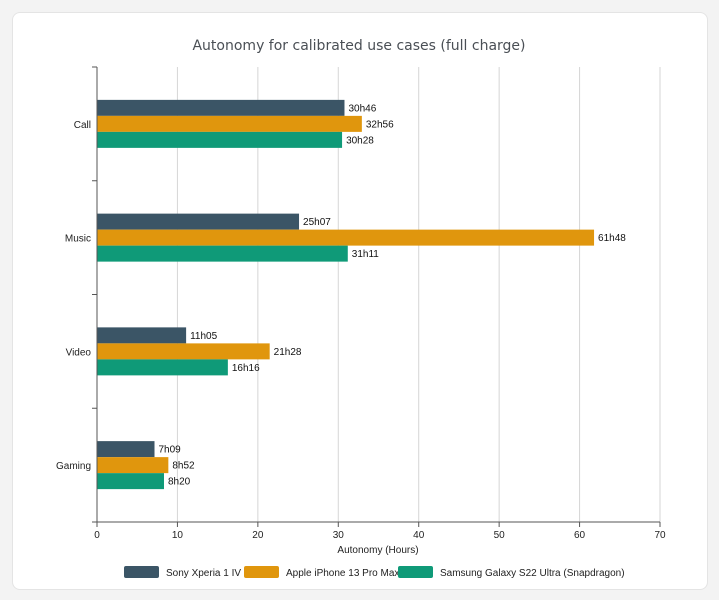  I want to click on legend-label: Sony Xperia 1 IV, so click(203, 573).